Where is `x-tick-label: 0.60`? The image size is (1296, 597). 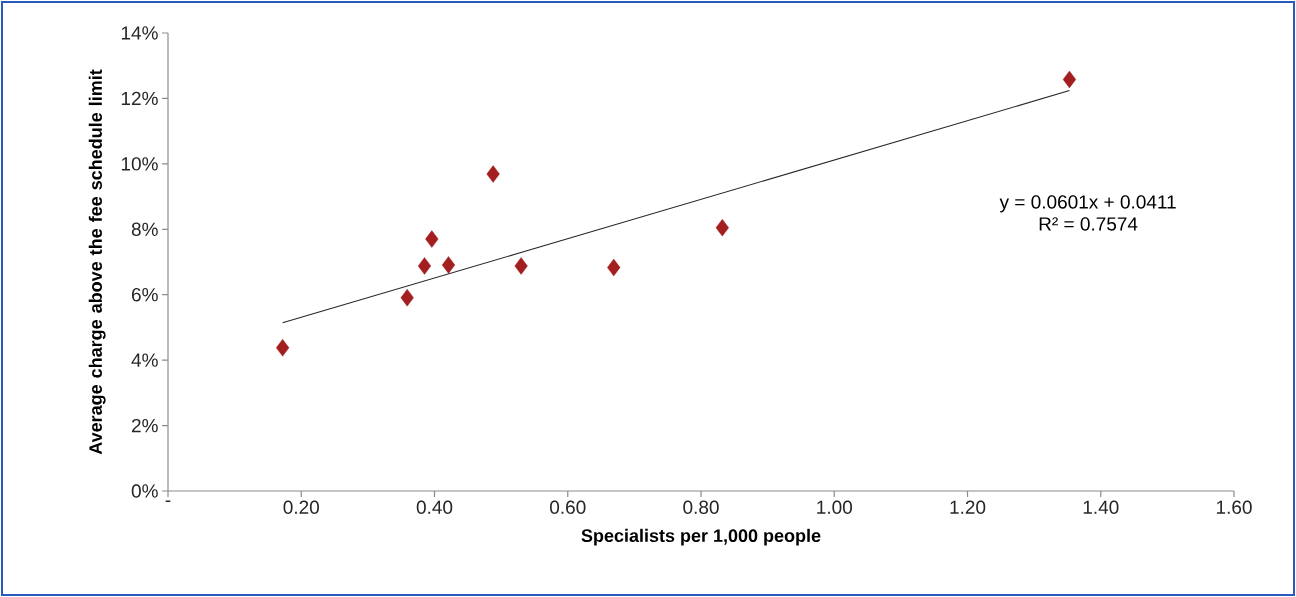
x-tick-label: 0.60 is located at coordinates (568, 507).